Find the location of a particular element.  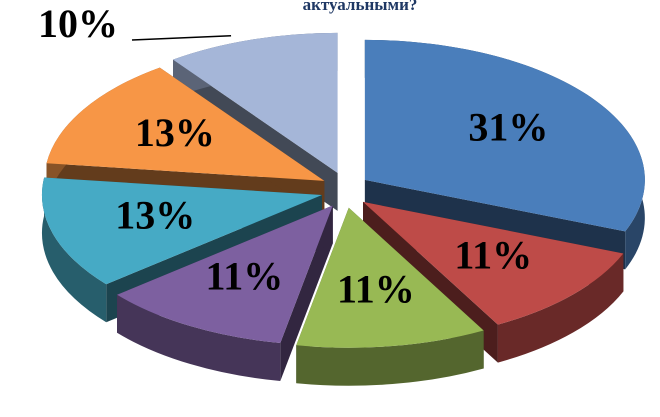

data-label: 10% is located at coordinates (78, 23).